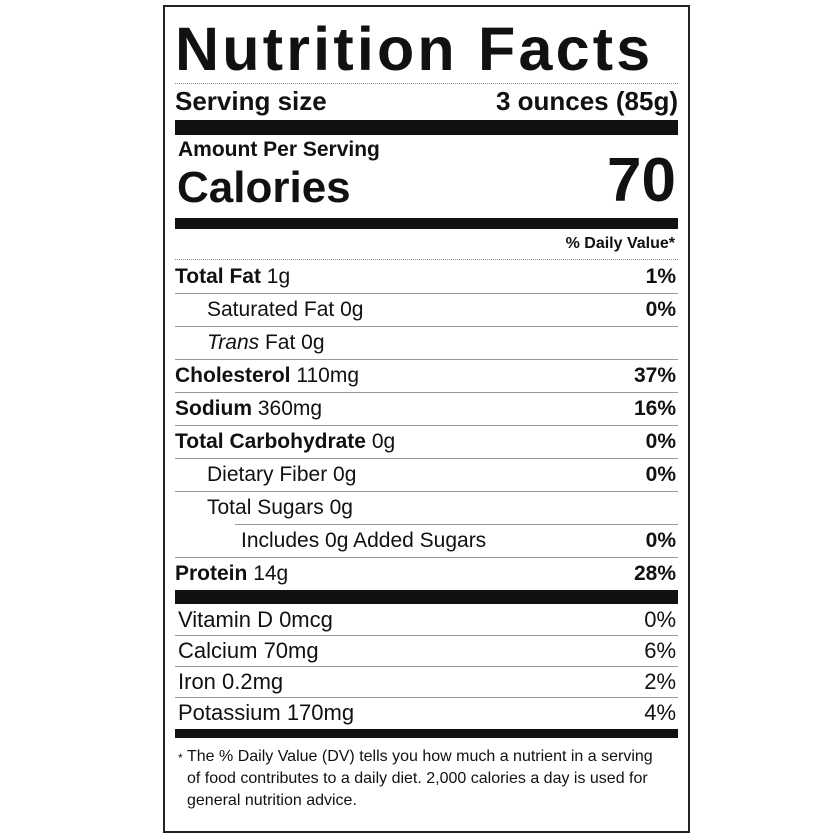 This screenshot has height=840, width=840. What do you see at coordinates (278, 276) in the screenshot?
I see `nutrient-amount: 1g` at bounding box center [278, 276].